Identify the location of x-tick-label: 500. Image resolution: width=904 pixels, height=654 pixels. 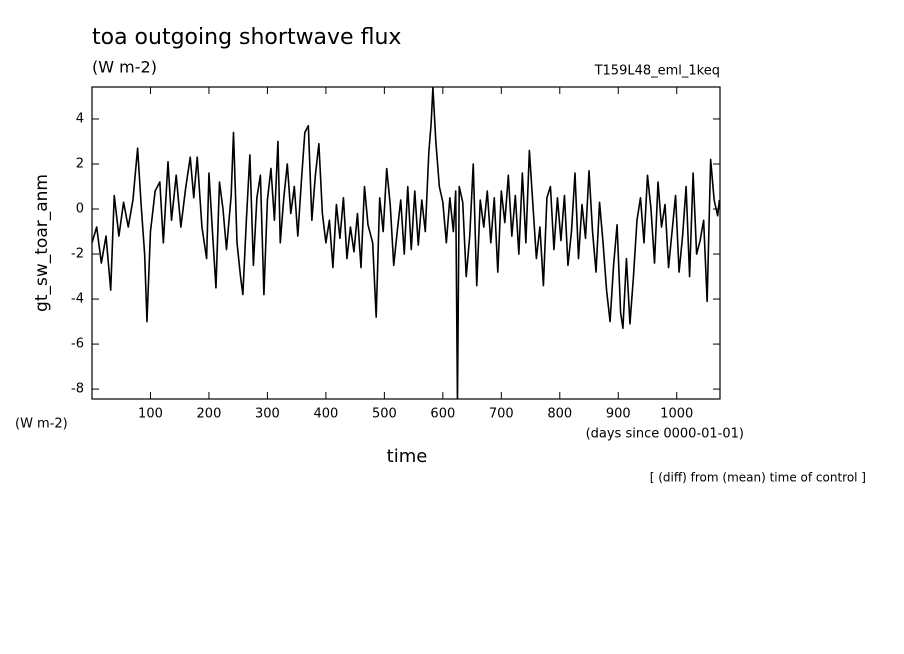
(384, 414).